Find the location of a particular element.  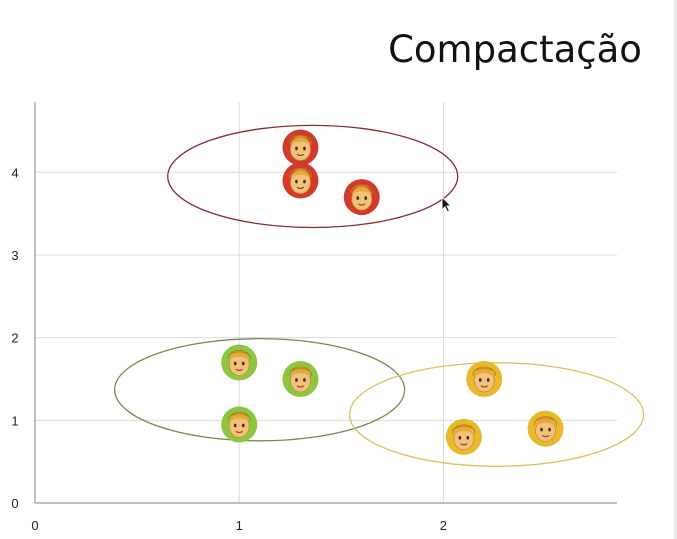

x-tick-label: 0 is located at coordinates (34, 525).